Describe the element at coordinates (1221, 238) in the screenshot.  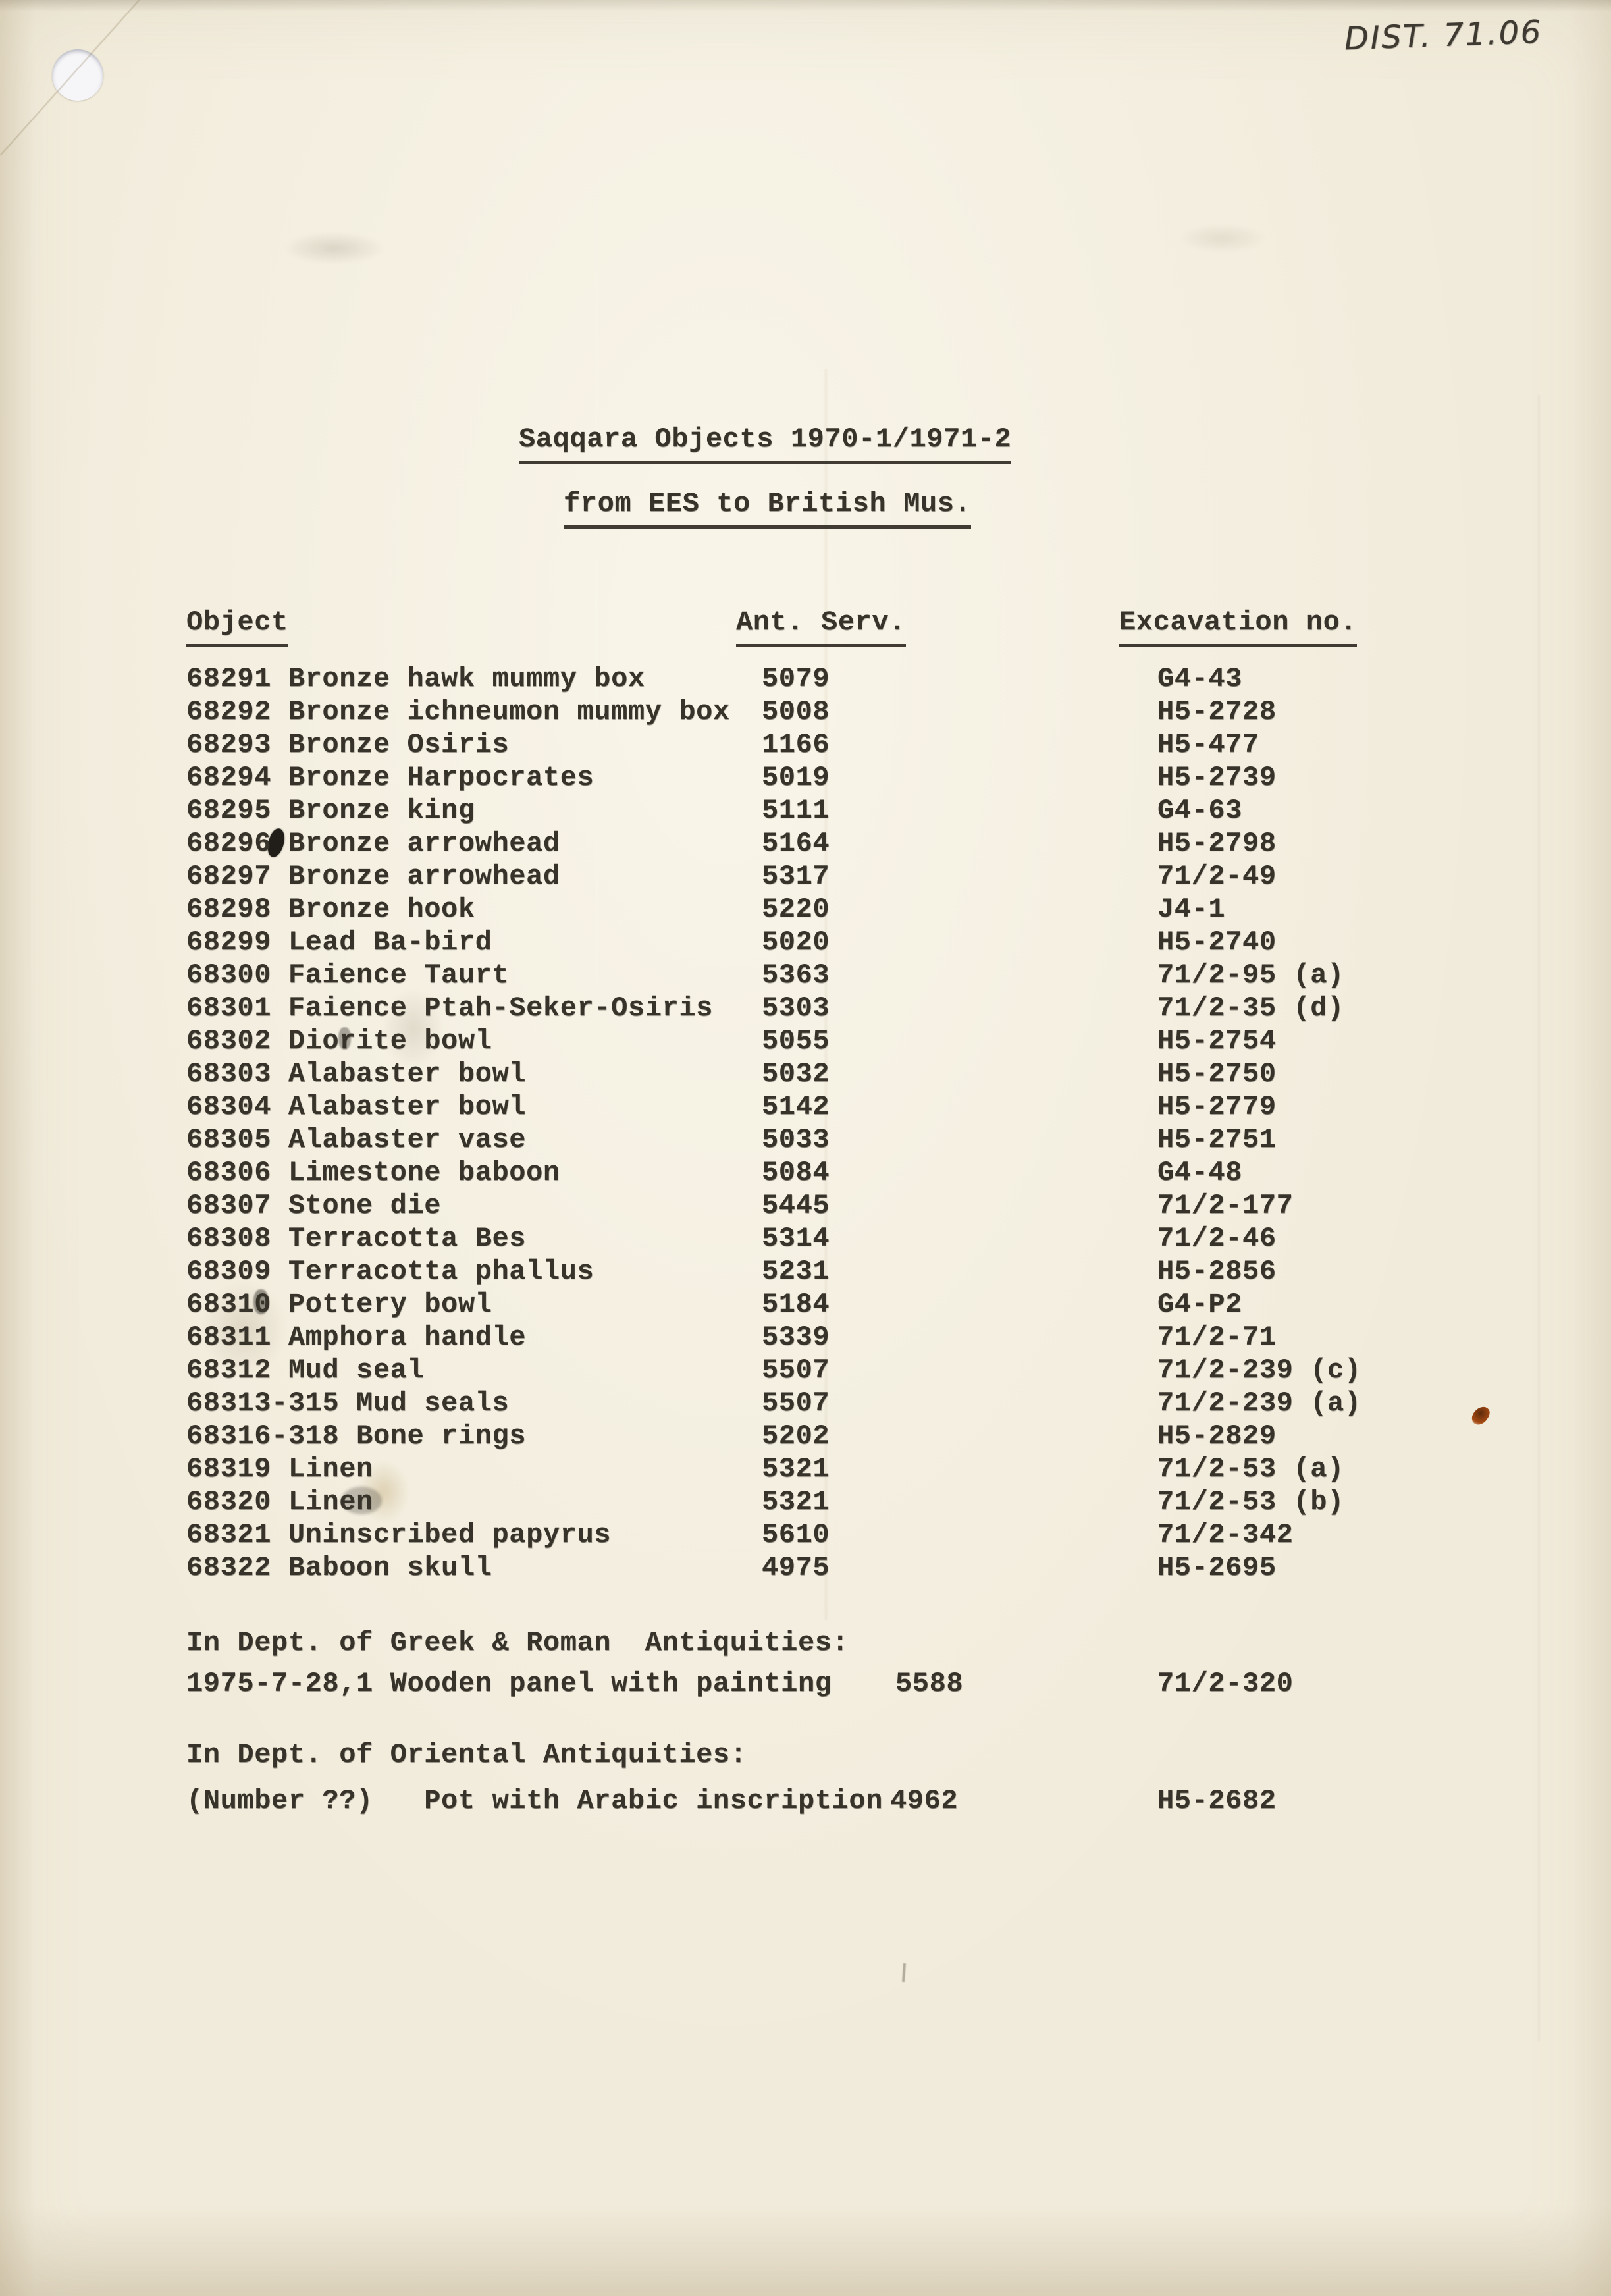
I see `pencil-smudge` at that location.